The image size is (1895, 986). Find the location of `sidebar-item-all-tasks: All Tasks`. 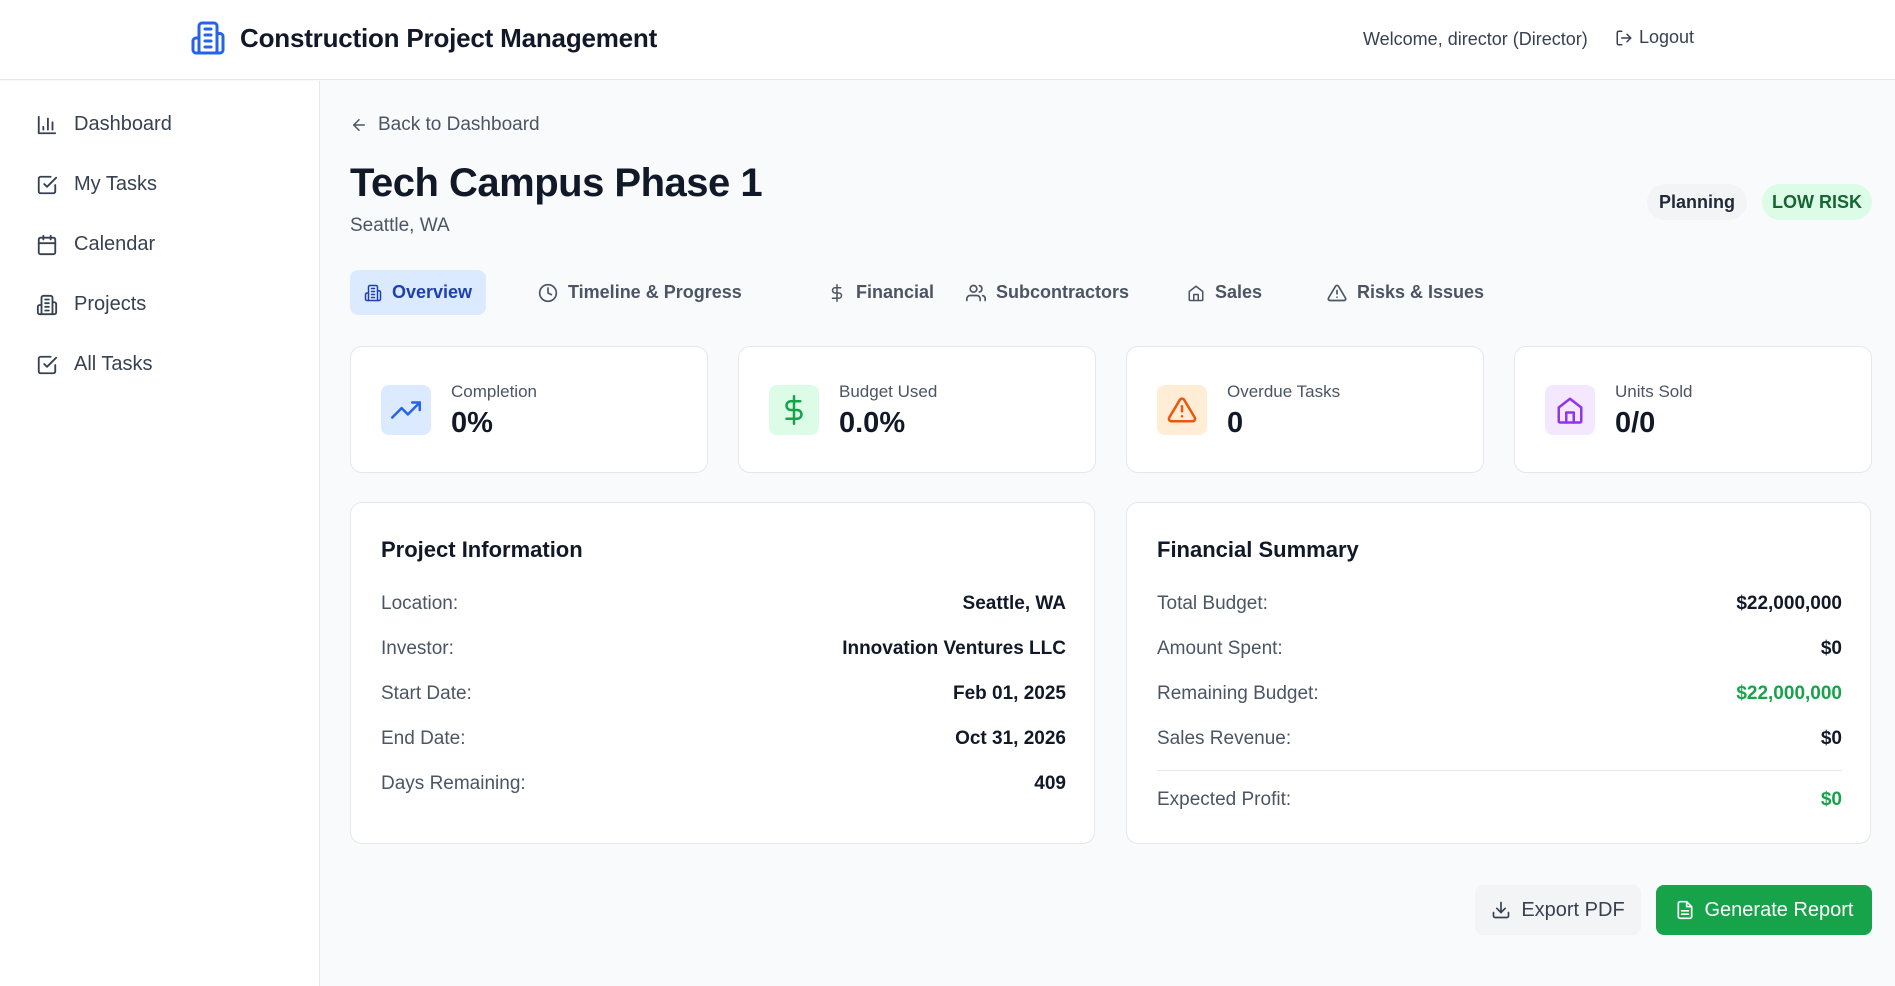

sidebar-item-all-tasks: All Tasks is located at coordinates (94, 364).